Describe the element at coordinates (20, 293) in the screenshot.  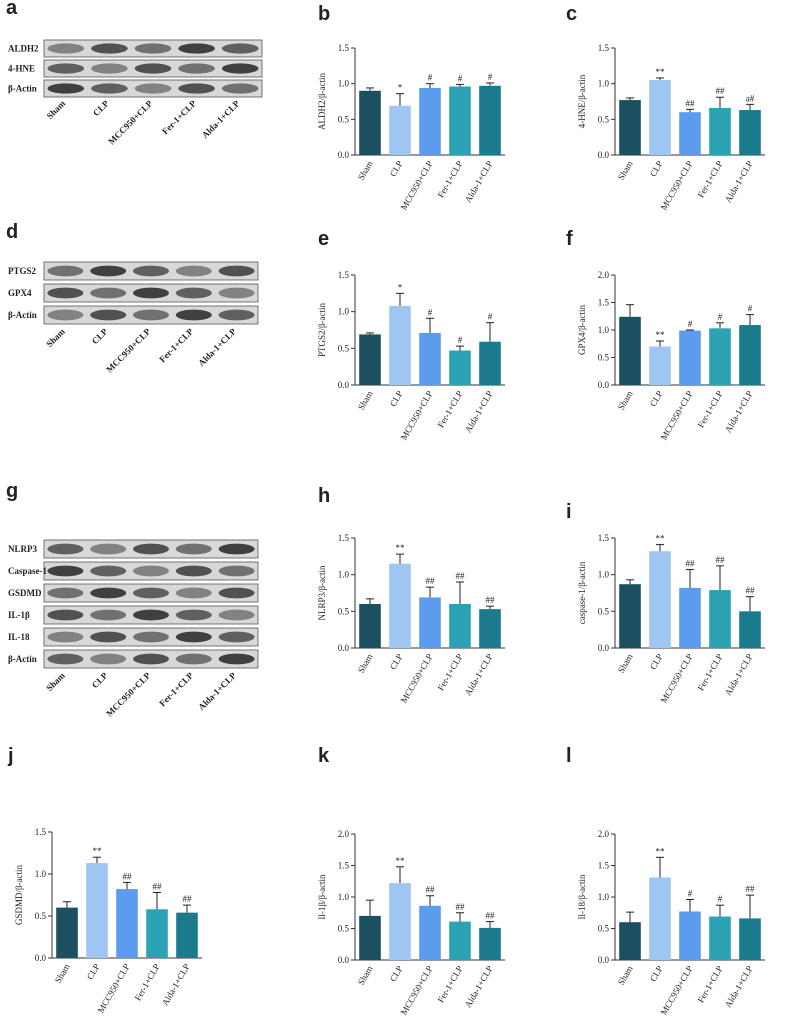
I see `blot-row-label: GPX4` at that location.